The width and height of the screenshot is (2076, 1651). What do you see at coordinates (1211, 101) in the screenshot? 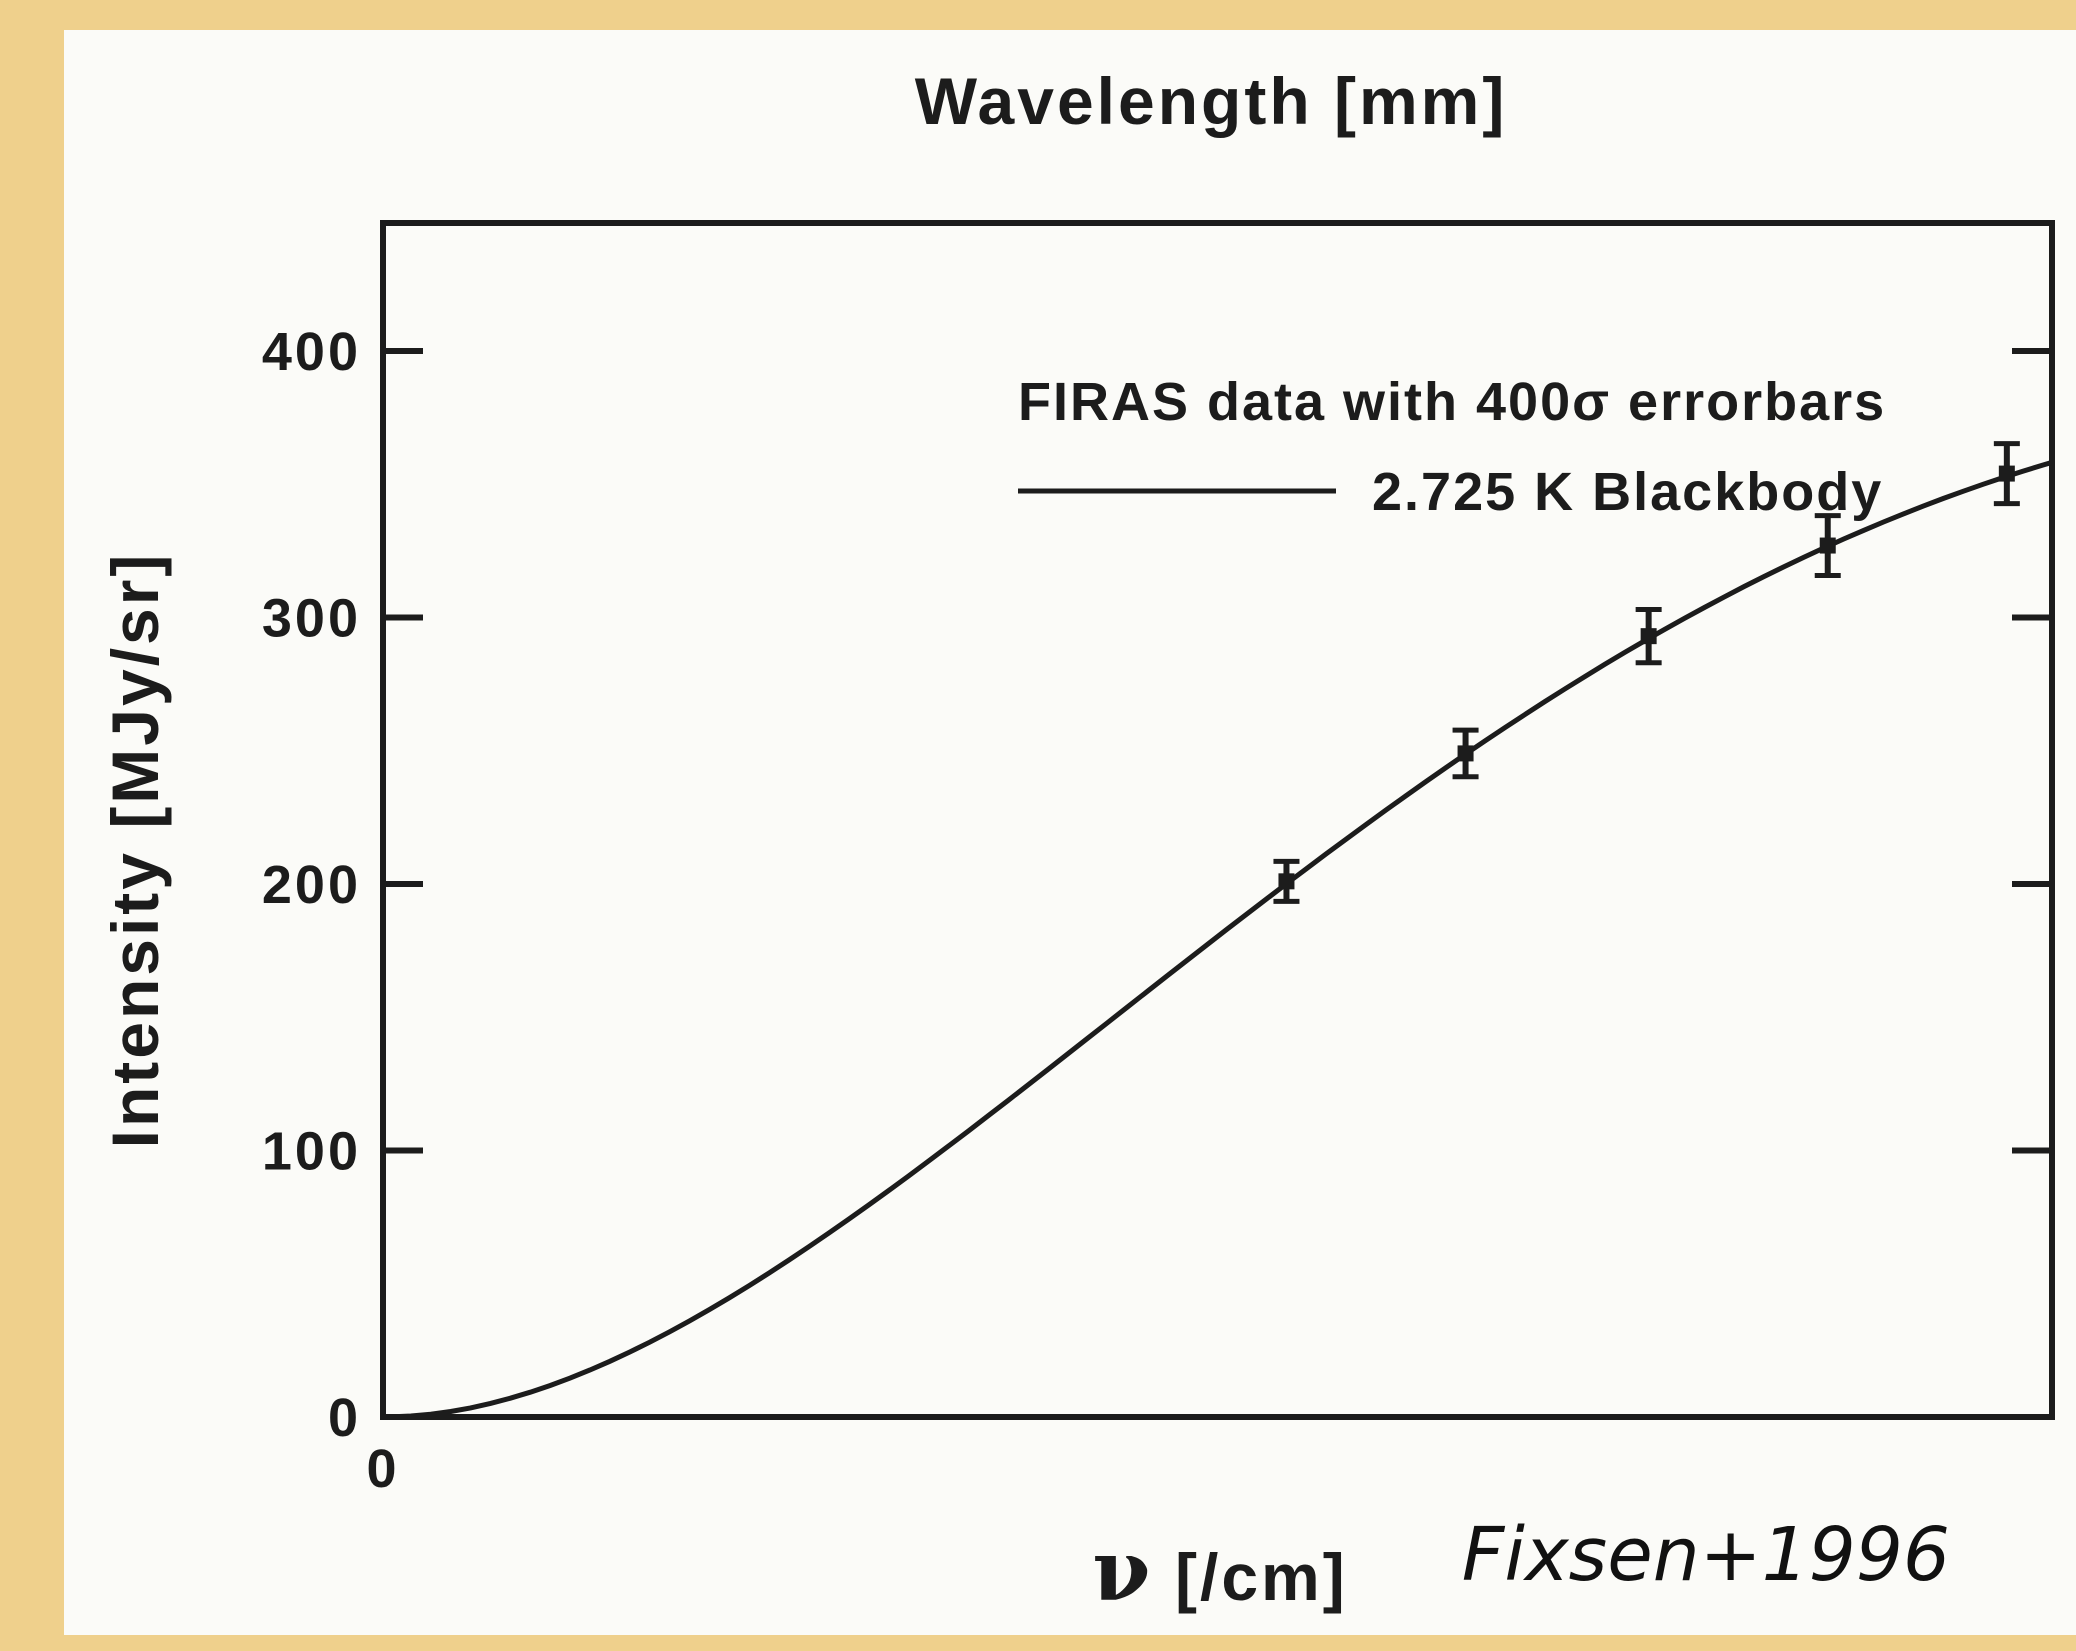
I see `top-axis-title: Wavelength [mm]` at bounding box center [1211, 101].